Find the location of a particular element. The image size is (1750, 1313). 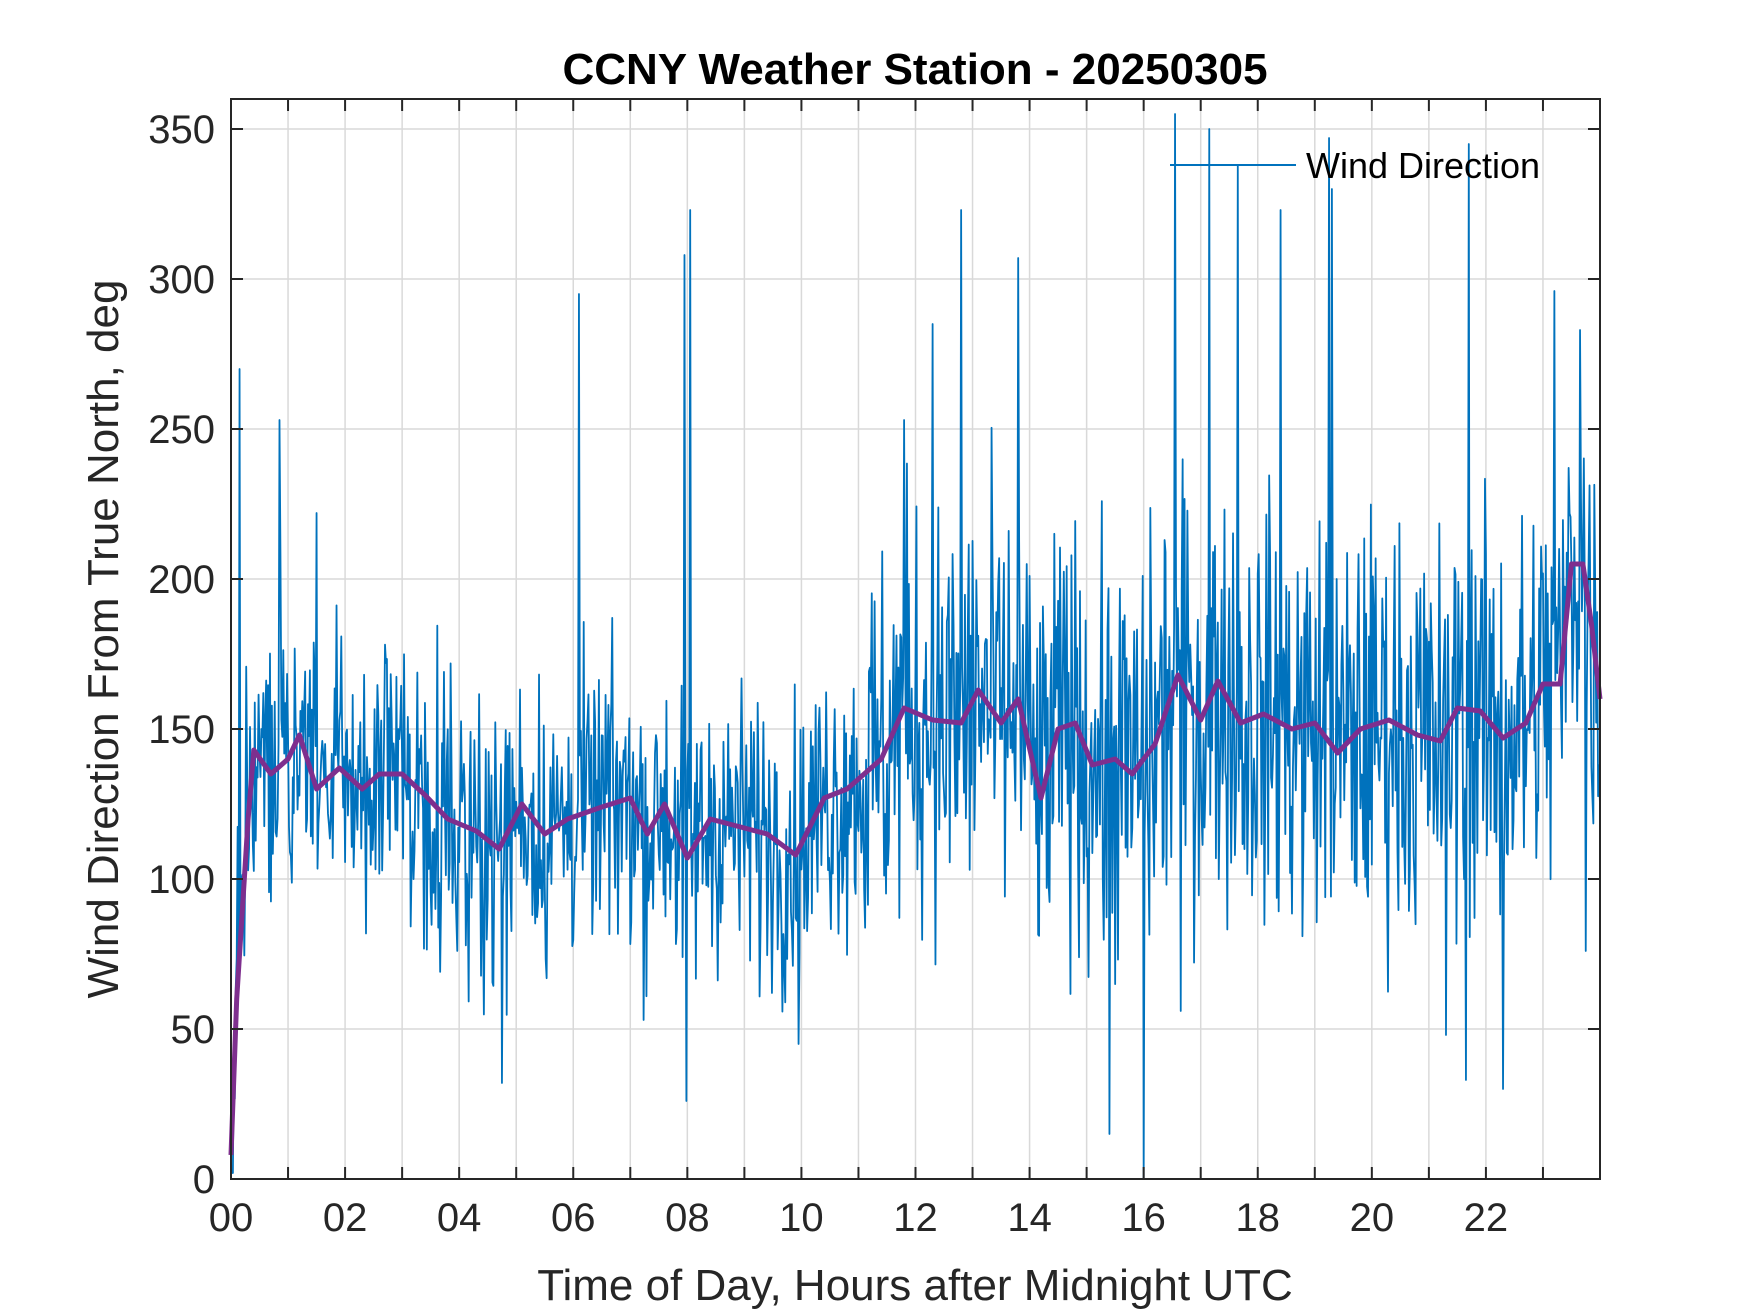

legend-label-wind-direction: Wind Direction is located at coordinates (1423, 165).